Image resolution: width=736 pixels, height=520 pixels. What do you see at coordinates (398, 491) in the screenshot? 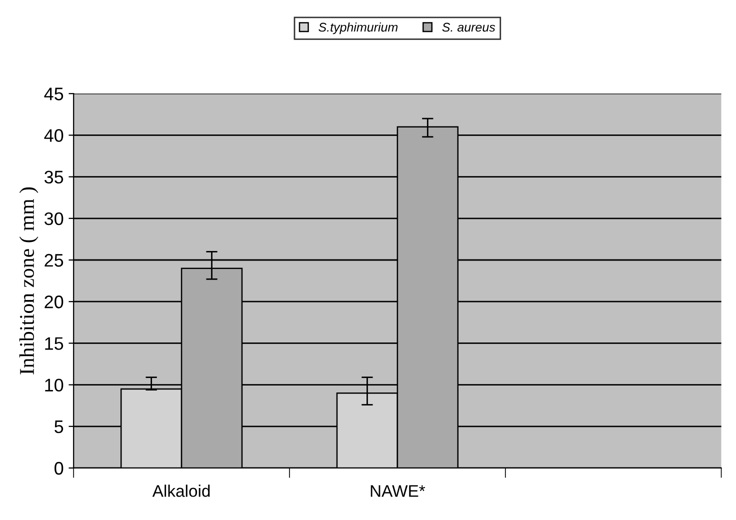
I see `x-tick-label: NAWE*` at bounding box center [398, 491].